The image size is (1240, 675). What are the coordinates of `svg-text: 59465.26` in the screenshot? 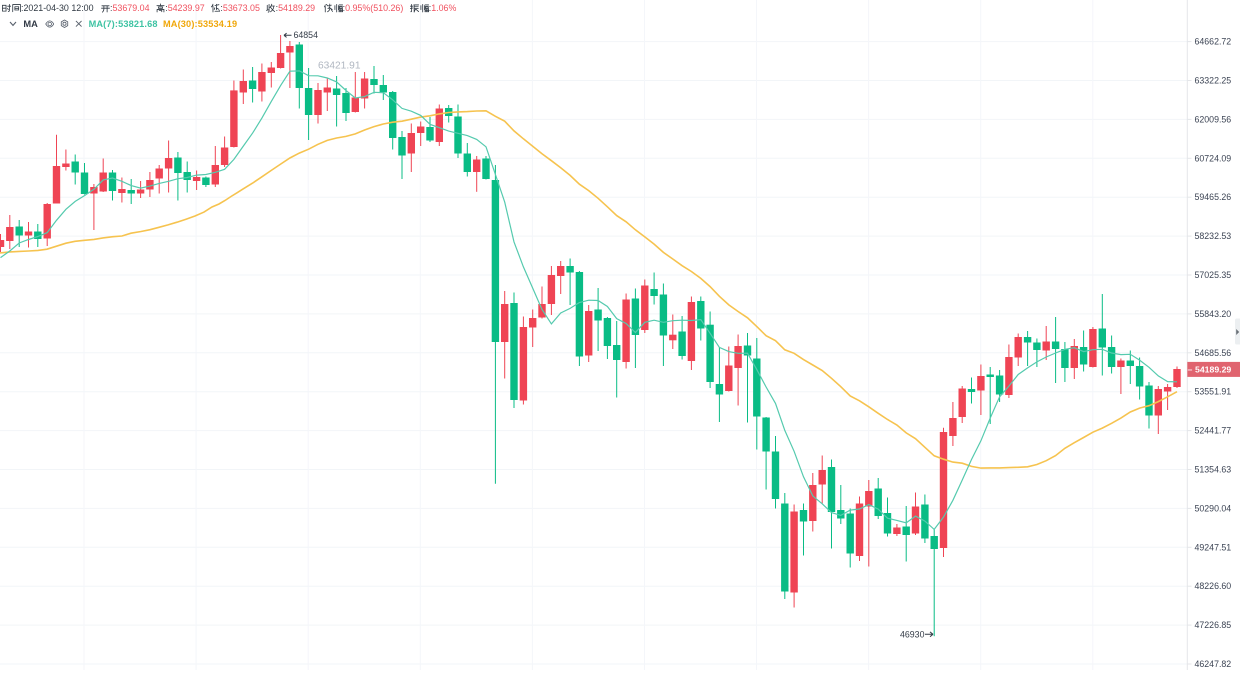 It's located at (1213, 197).